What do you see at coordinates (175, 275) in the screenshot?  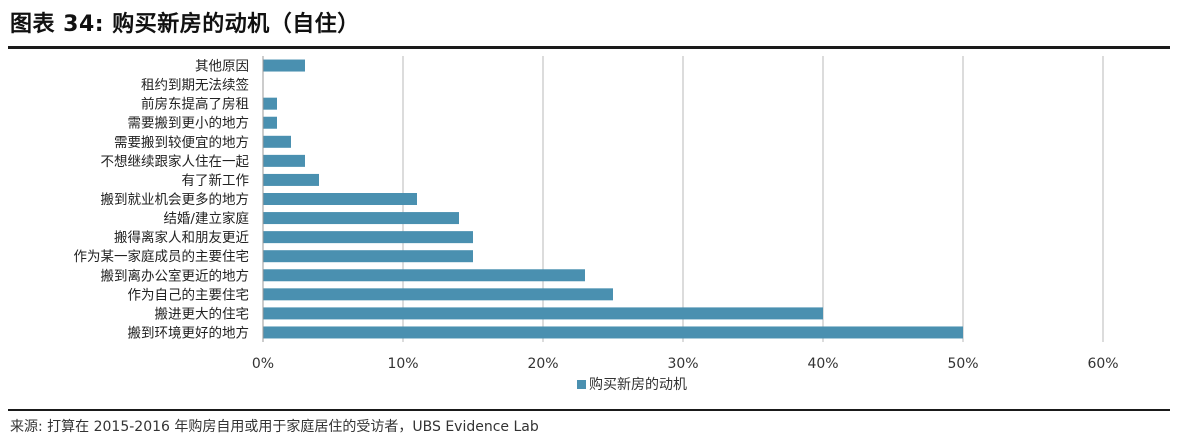 I see `category-label: 搬到离办公室更近的地方` at bounding box center [175, 275].